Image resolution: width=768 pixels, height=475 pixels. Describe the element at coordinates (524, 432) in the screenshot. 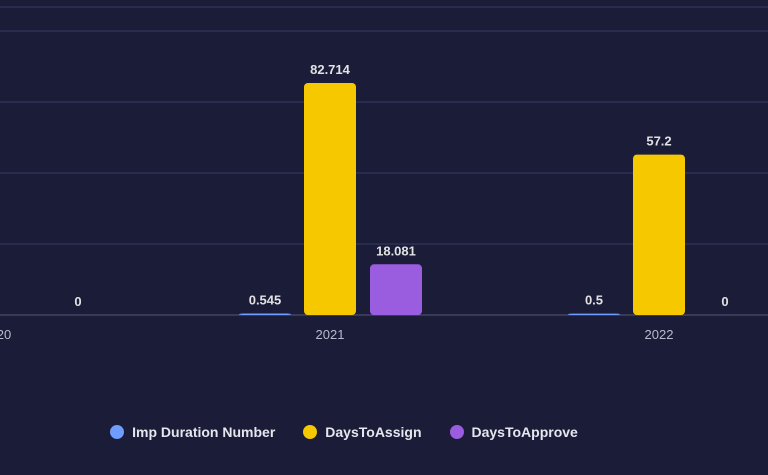

I see `legend-label: DaysToApprove` at that location.